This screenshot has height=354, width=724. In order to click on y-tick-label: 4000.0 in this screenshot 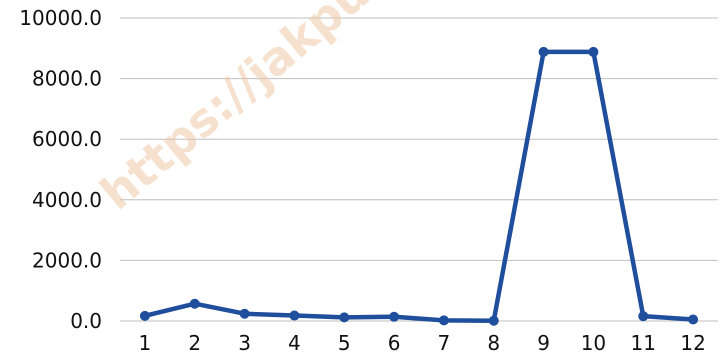, I will do `click(67, 200)`.